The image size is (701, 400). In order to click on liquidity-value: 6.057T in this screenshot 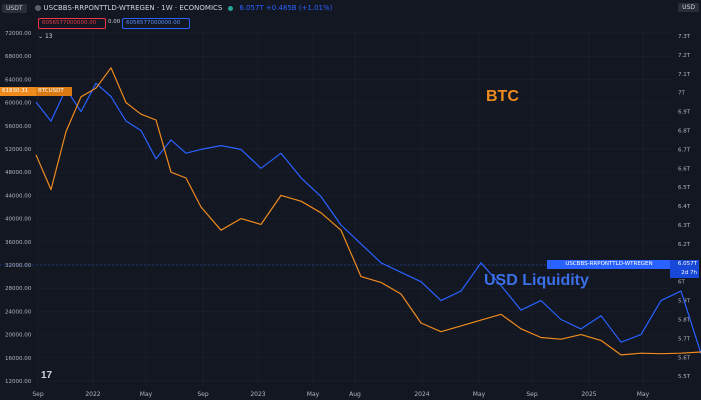, I will do `click(687, 264)`.